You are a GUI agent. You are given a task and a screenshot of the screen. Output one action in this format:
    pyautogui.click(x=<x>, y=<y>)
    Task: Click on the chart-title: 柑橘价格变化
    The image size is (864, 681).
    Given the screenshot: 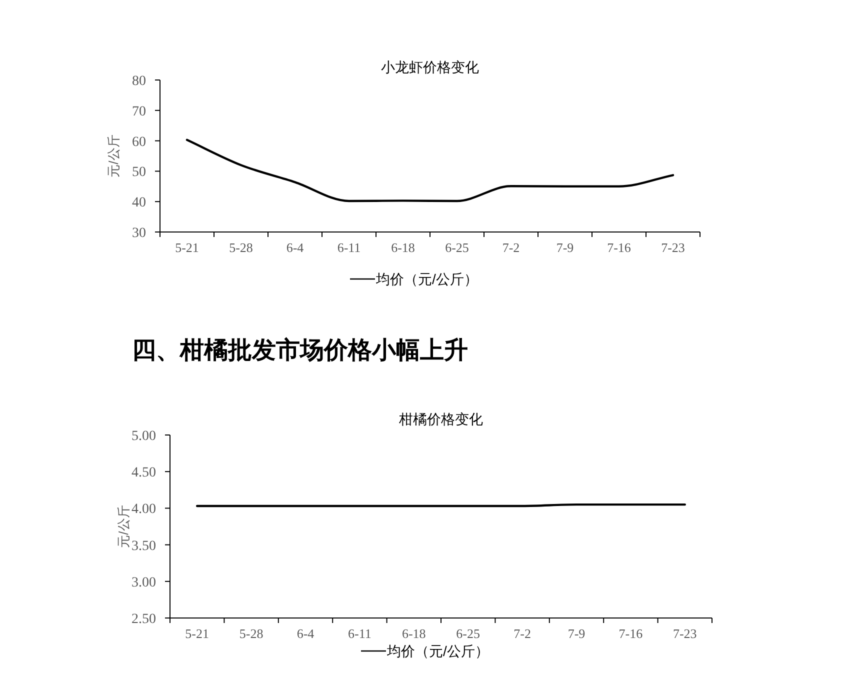 What is the action you would take?
    pyautogui.click(x=440, y=419)
    